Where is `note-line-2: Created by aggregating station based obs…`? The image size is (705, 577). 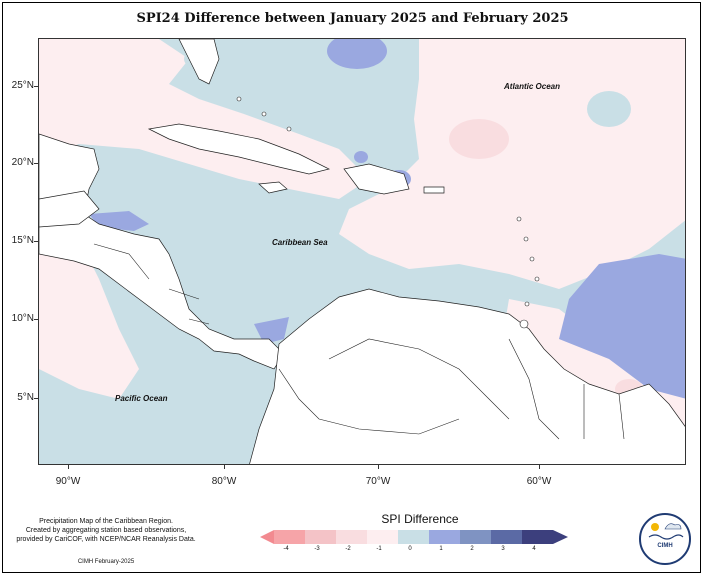 note-line-2: Created by aggregating station based obs… is located at coordinates (106, 530).